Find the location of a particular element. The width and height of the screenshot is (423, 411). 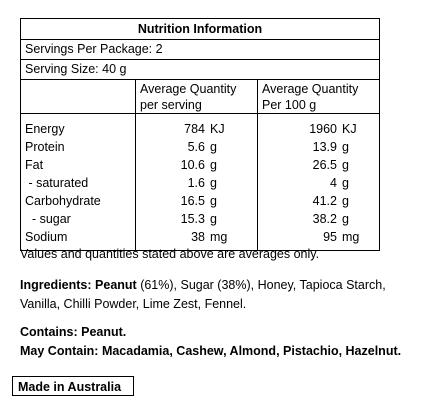

per-serving-unit: KJ is located at coordinates (217, 129).